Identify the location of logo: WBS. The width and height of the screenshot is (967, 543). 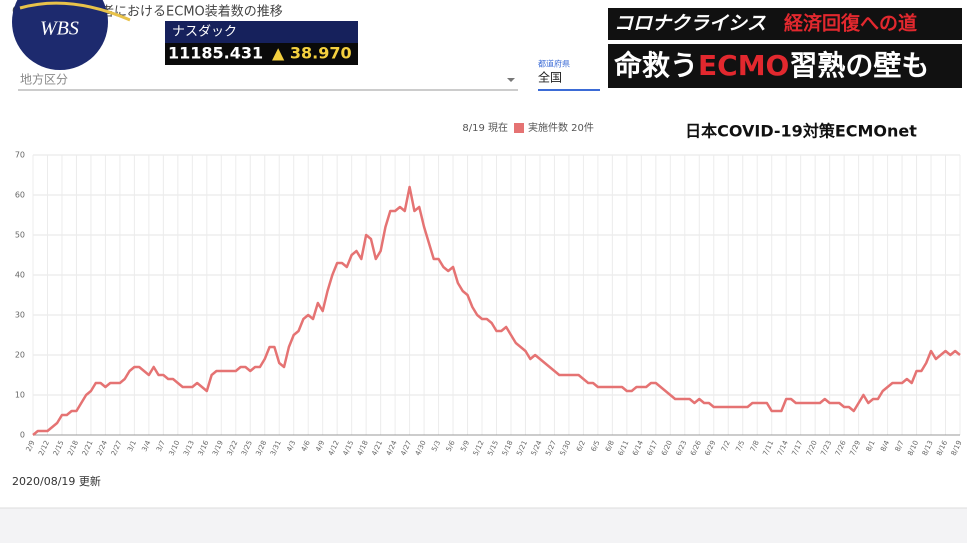
(59, 29).